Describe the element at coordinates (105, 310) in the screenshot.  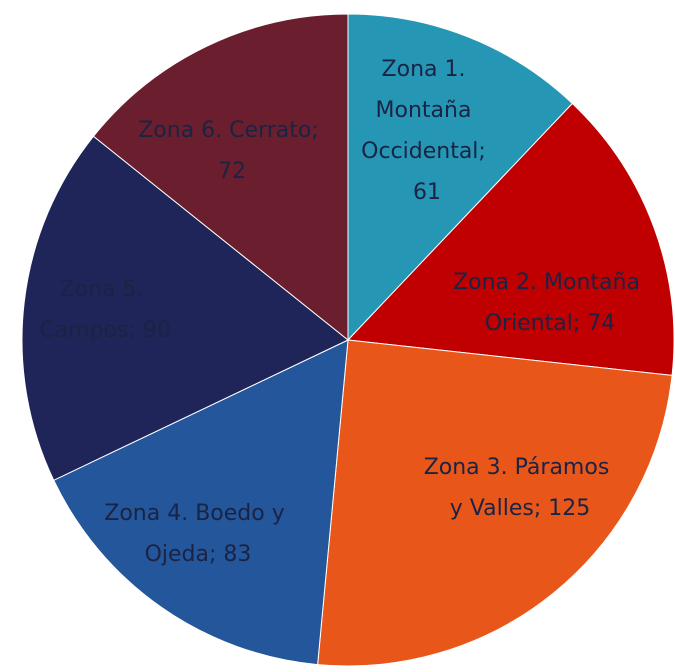
I see `slice-label: Zona 5. Campos; 90` at that location.